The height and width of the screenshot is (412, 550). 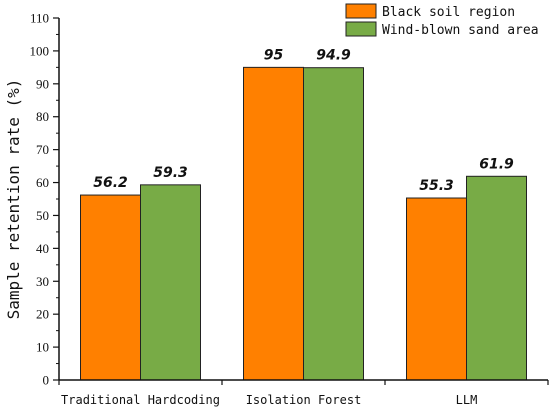 What do you see at coordinates (170, 173) in the screenshot?
I see `data-label: 59.3` at bounding box center [170, 173].